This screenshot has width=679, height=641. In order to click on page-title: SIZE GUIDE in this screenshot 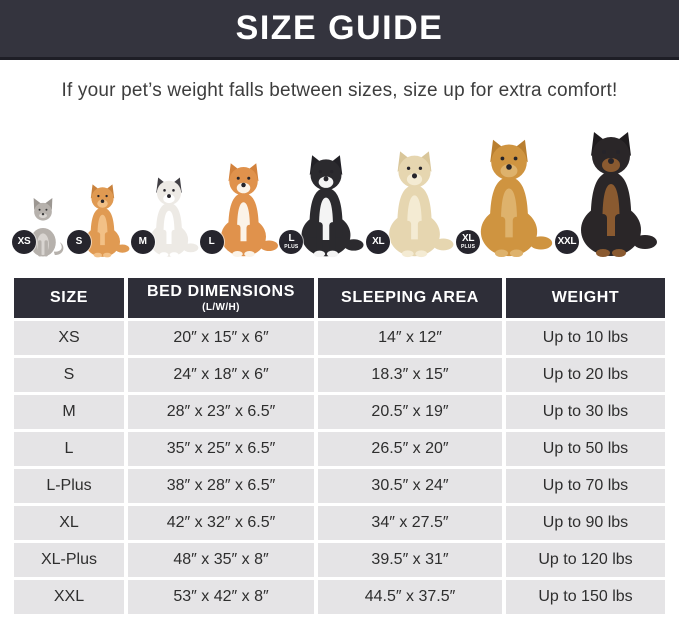, I will do `click(339, 28)`.